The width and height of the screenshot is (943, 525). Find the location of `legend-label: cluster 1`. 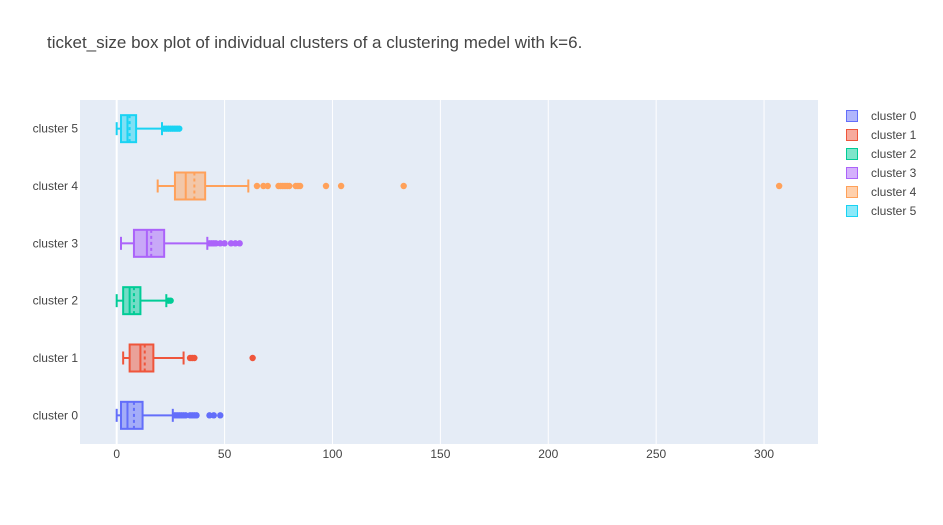

legend-label: cluster 1 is located at coordinates (894, 134).